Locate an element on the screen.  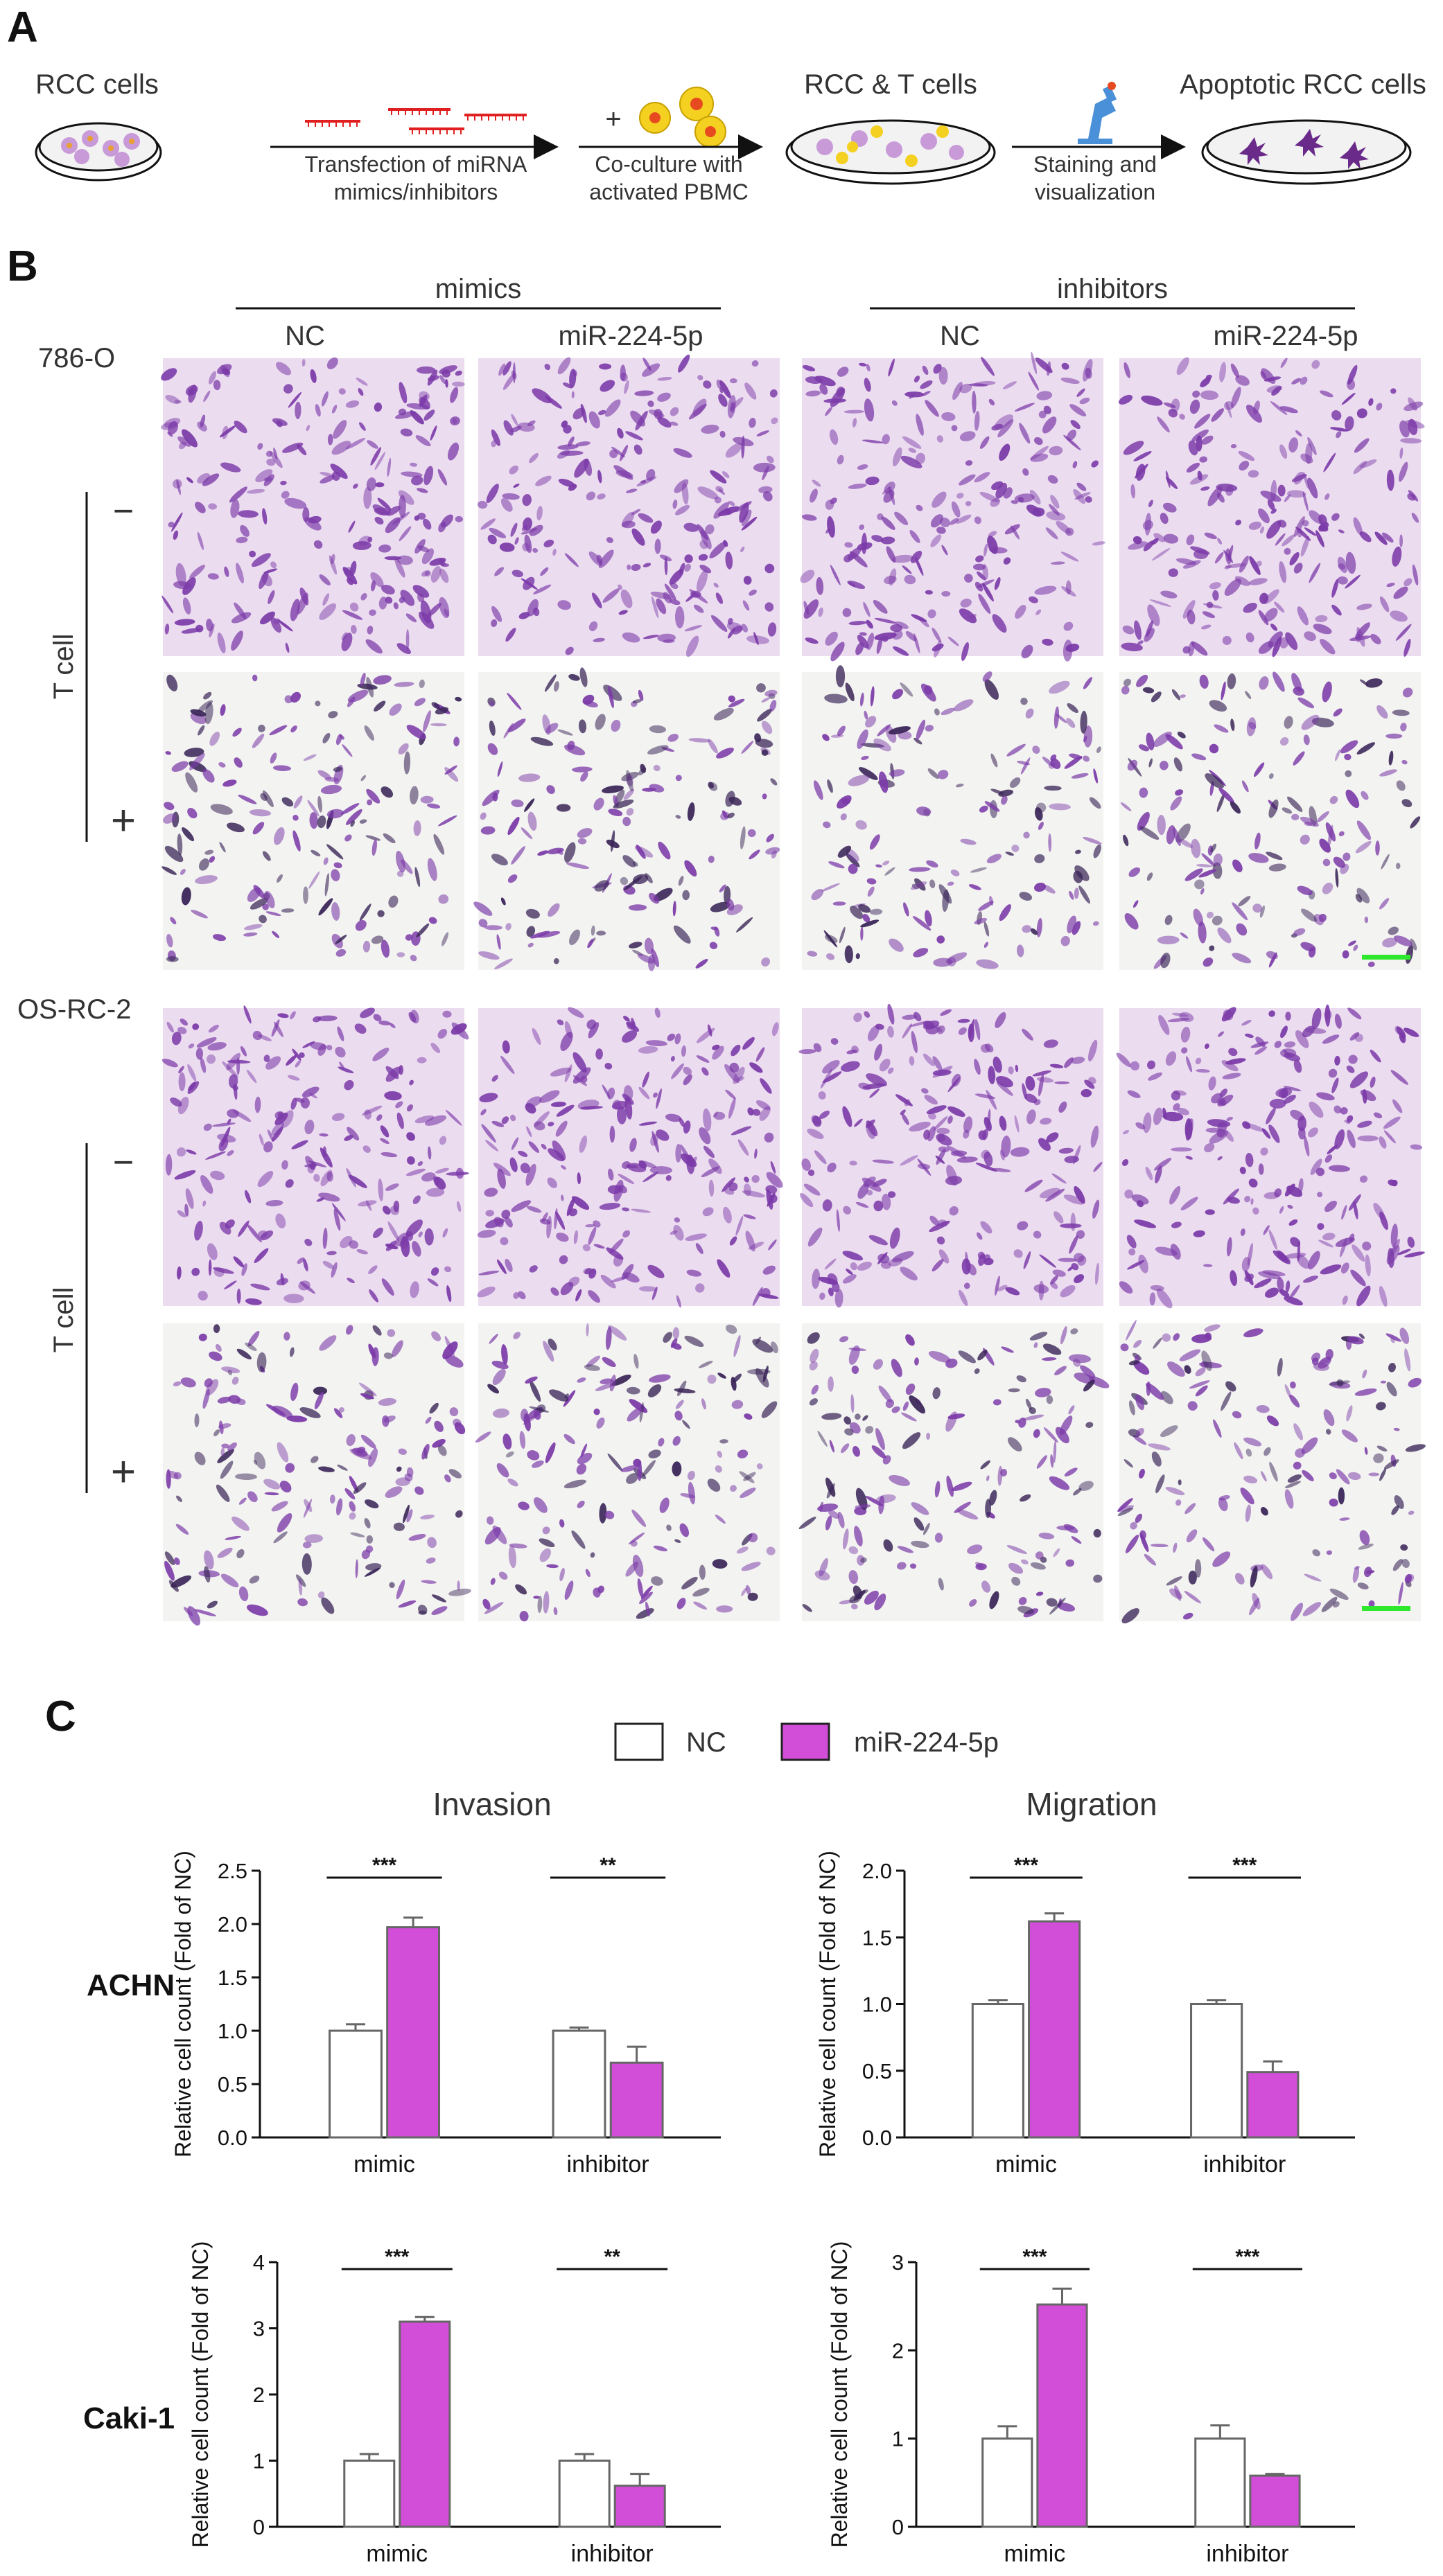
col-label-nc-2: NC is located at coordinates (960, 336).